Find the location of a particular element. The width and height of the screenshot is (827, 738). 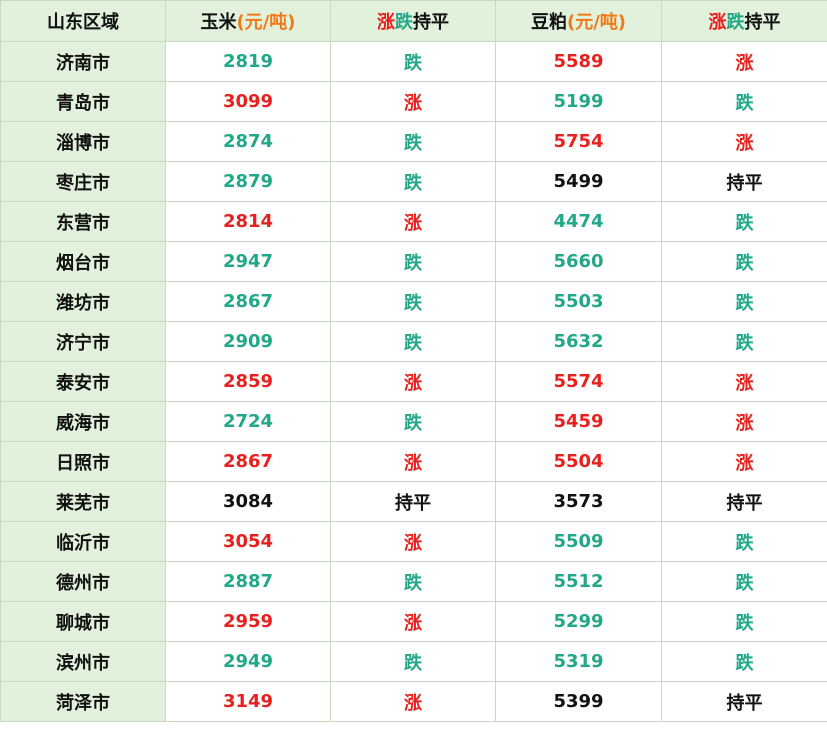

cell-corn-price: 2859 is located at coordinates (248, 381).